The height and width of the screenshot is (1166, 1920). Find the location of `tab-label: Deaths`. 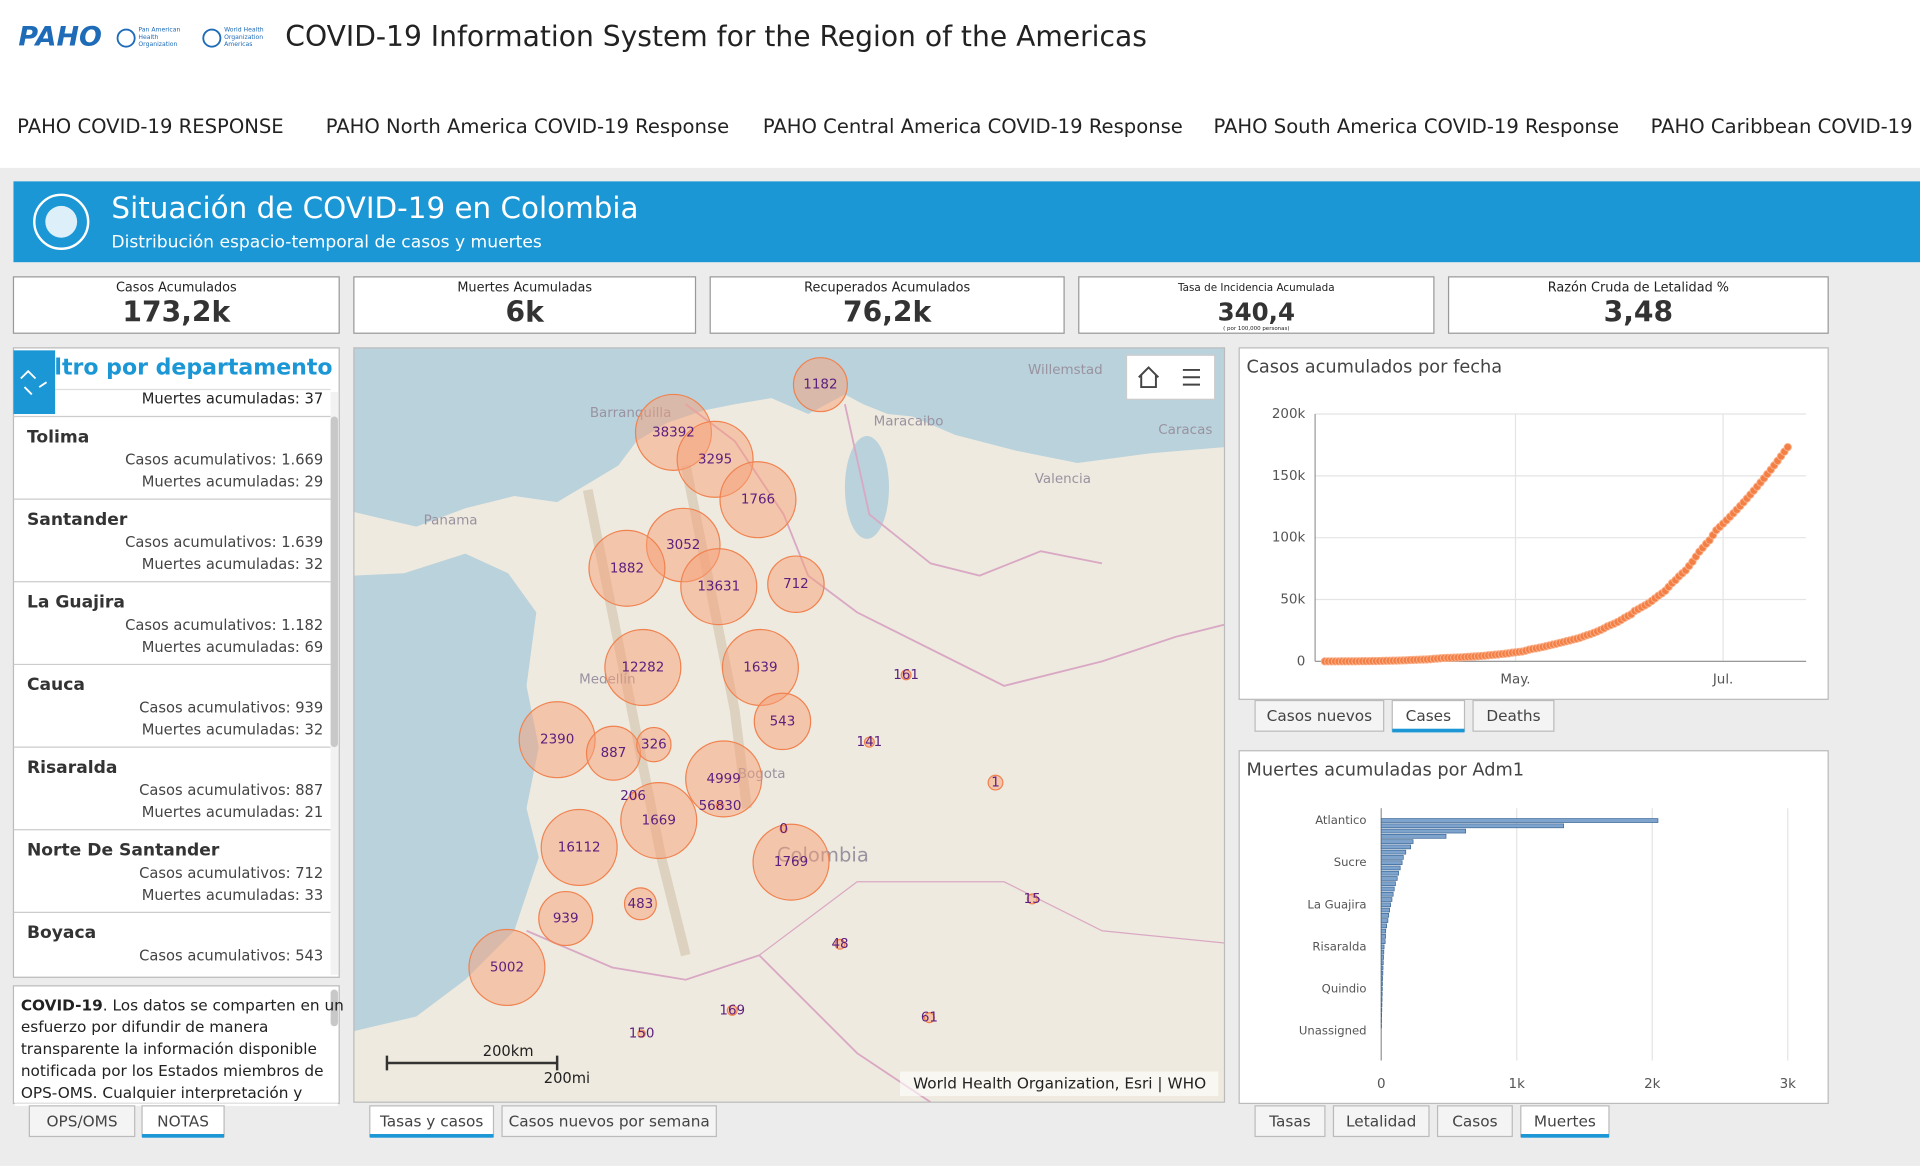

tab-label: Deaths is located at coordinates (1513, 716).